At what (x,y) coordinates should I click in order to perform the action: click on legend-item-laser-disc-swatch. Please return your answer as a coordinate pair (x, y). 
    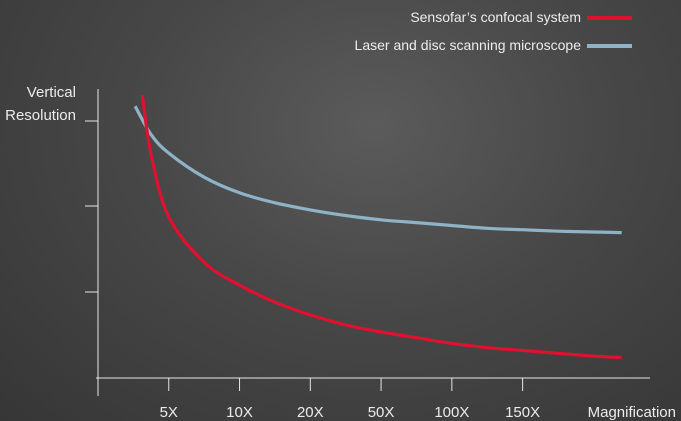
    Looking at the image, I should click on (609, 46).